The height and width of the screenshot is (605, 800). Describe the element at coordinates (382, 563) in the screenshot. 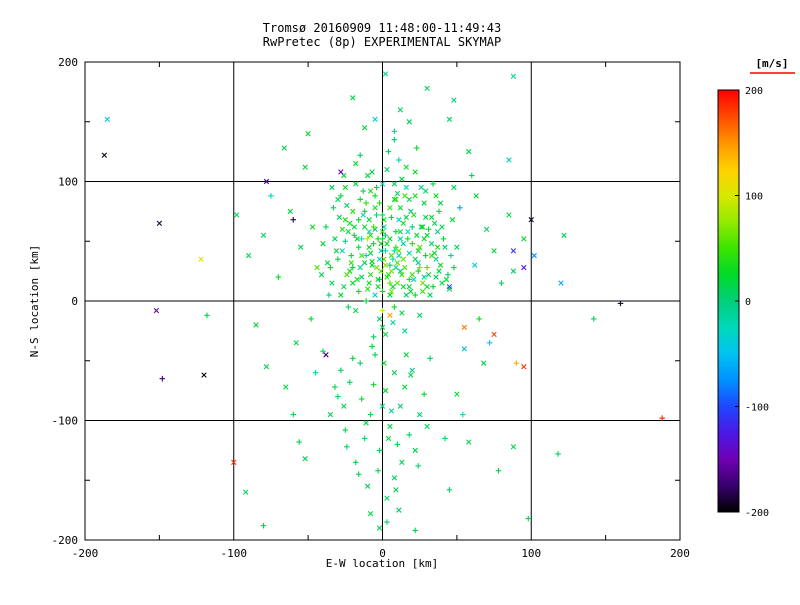

I see `x-axis-label: E-W location [km]` at that location.